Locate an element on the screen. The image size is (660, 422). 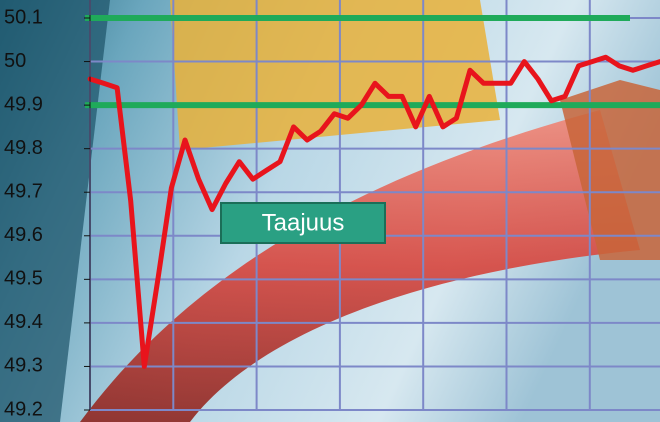
y-tick-label: 50.1 is located at coordinates (23, 17).